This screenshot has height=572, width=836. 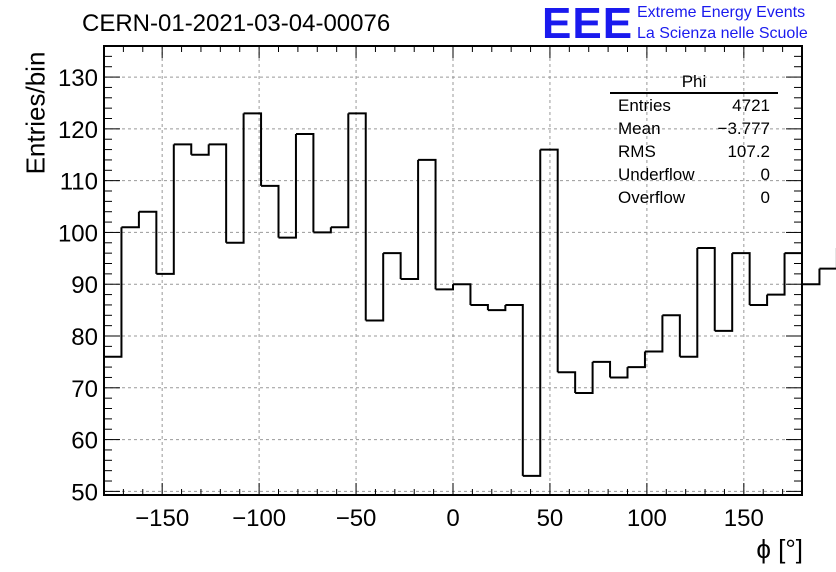 What do you see at coordinates (751, 105) in the screenshot?
I see `stats-value: 4721` at bounding box center [751, 105].